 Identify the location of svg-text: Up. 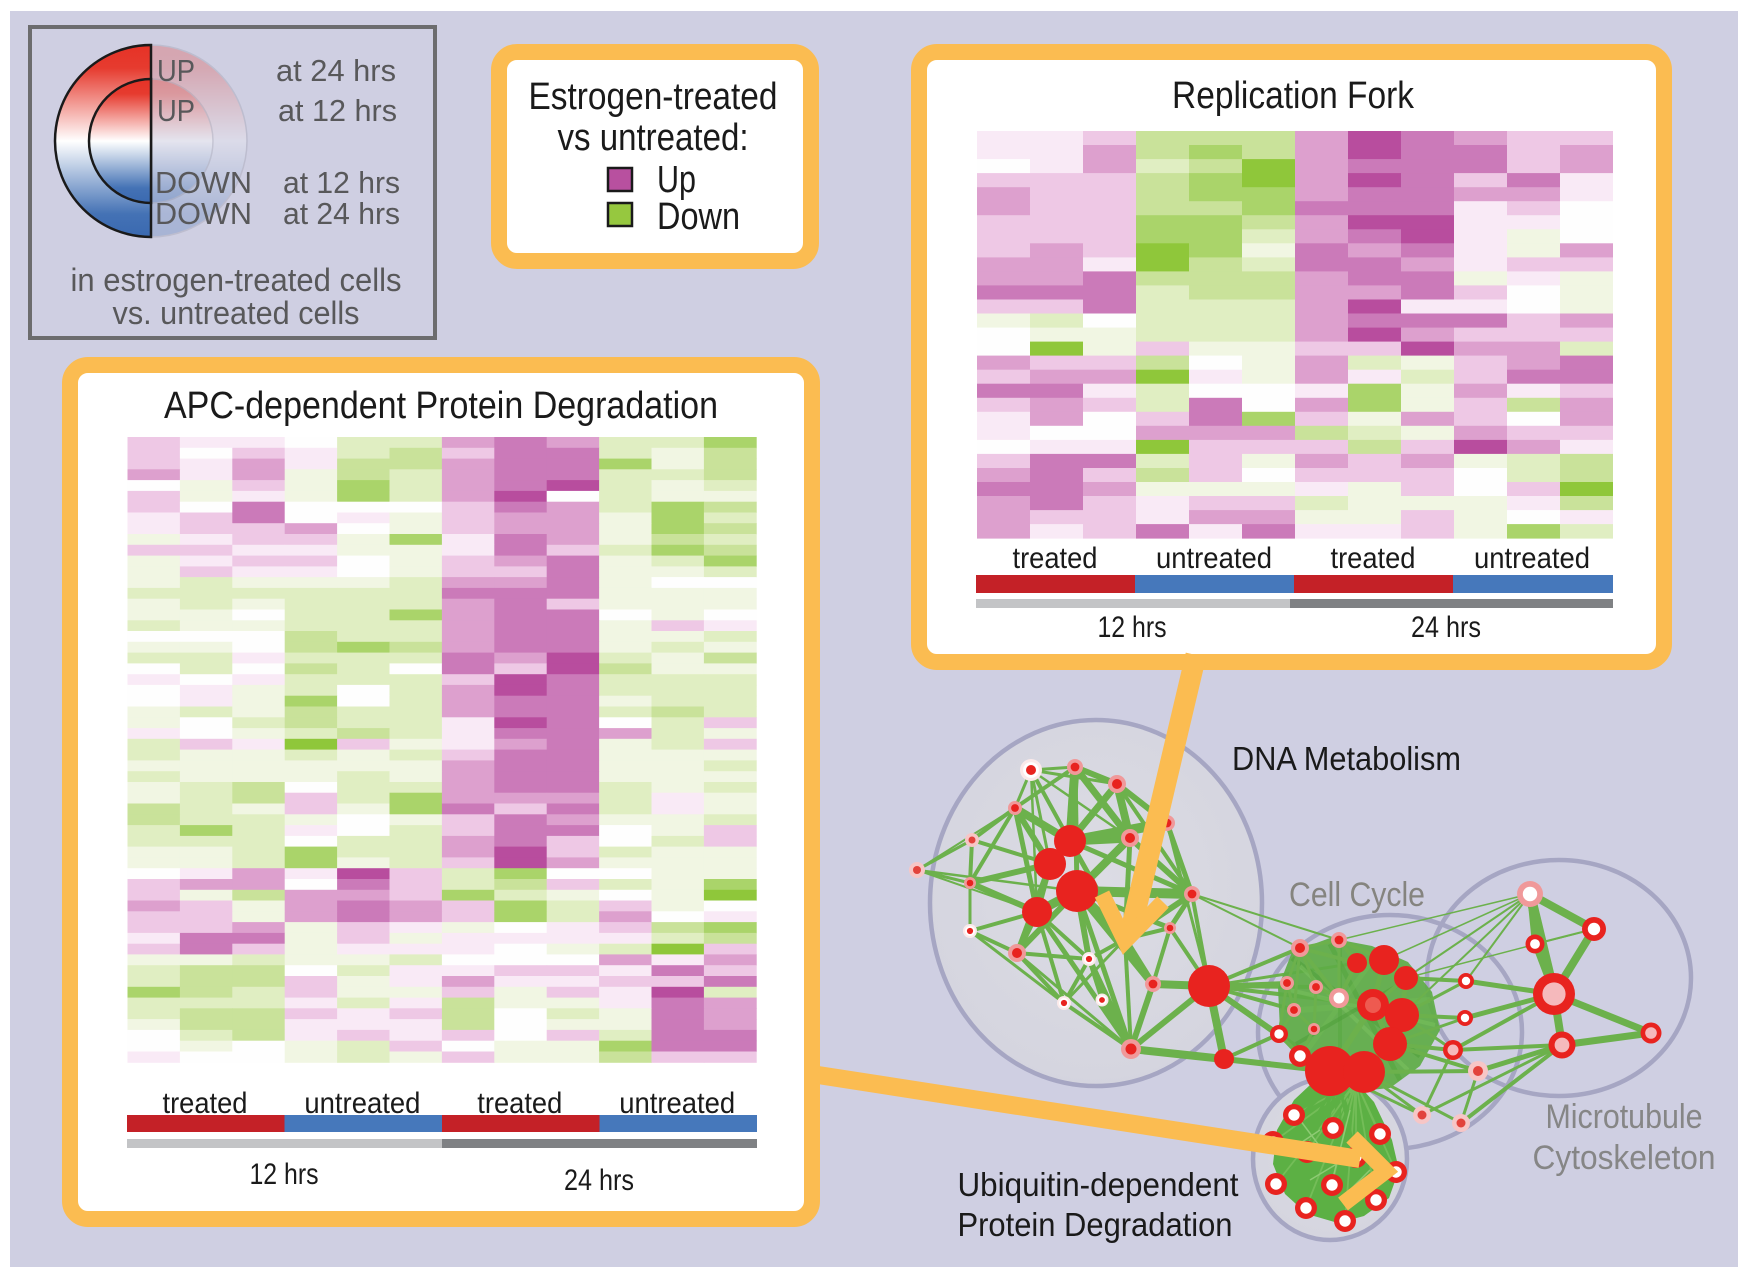
(676, 180).